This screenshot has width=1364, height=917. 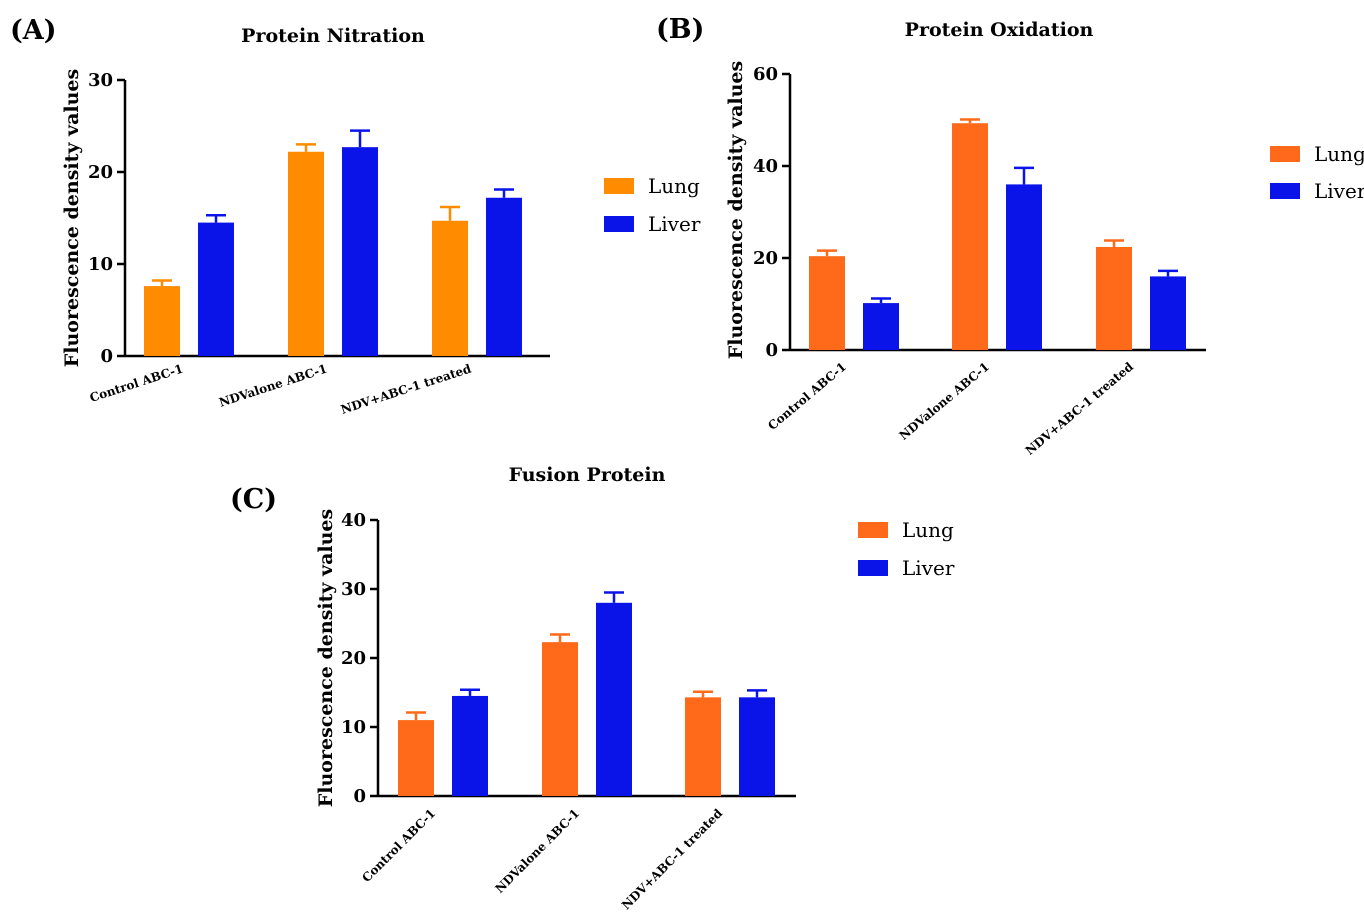 I want to click on panel-label: (A), so click(x=33, y=30).